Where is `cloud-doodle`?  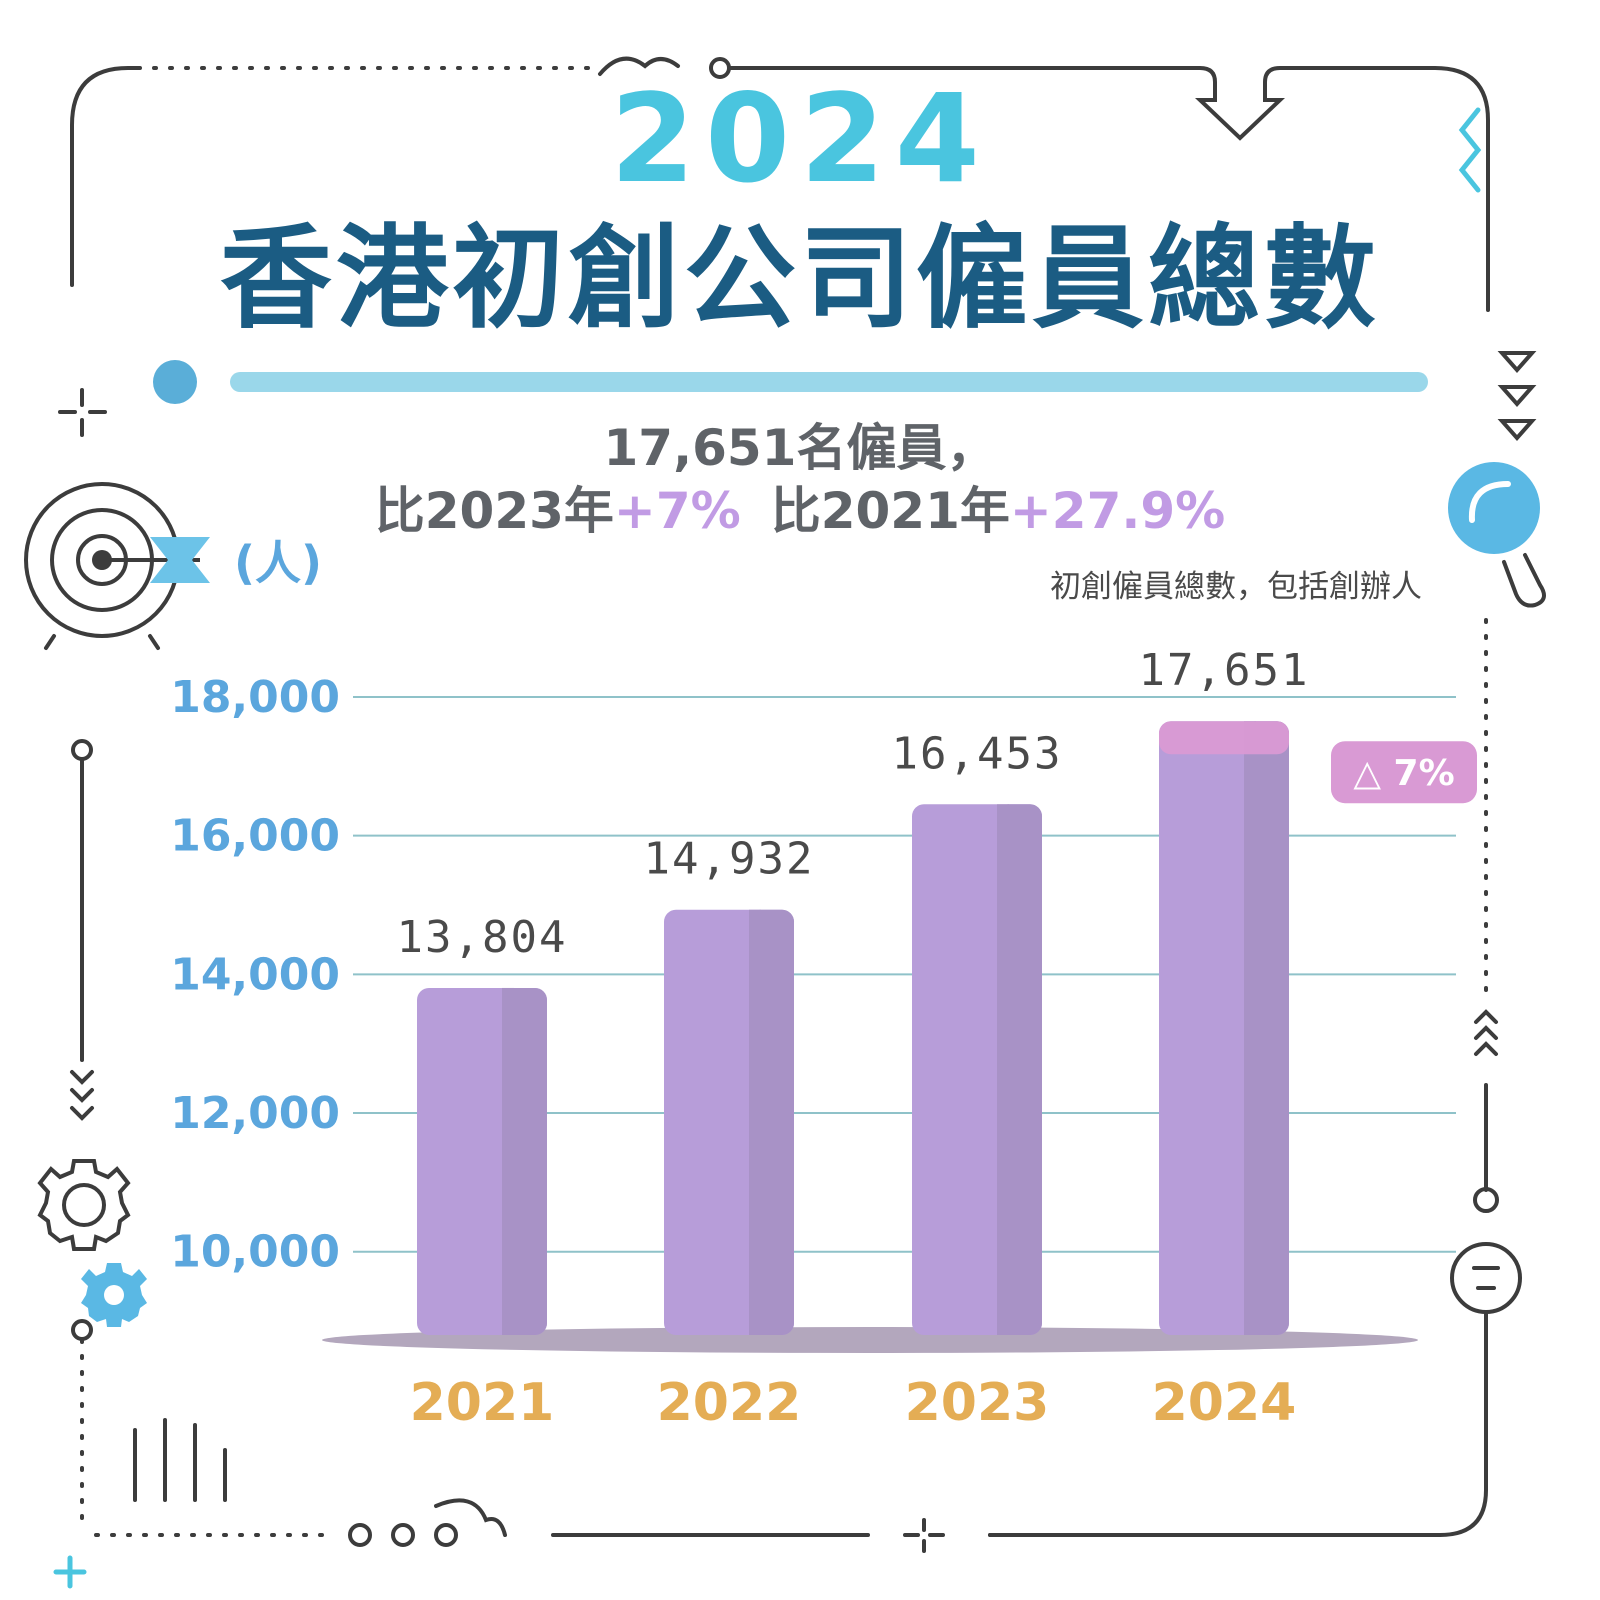
cloud-doodle is located at coordinates (639, 66).